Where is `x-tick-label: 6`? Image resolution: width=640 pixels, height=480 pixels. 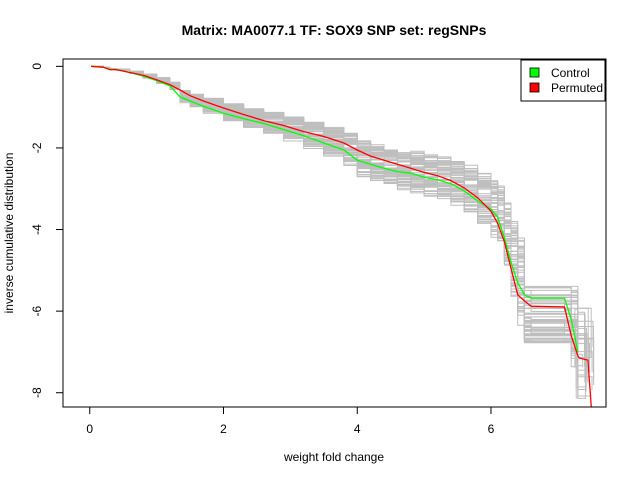 x-tick-label: 6 is located at coordinates (491, 429).